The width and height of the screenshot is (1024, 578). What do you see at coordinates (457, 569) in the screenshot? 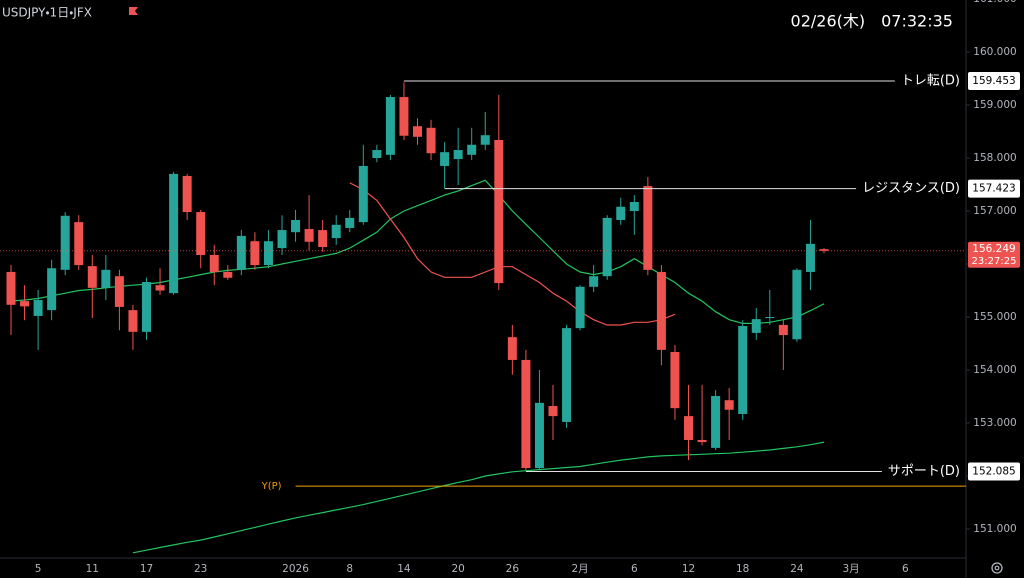
I see `x-tick-label: 20` at bounding box center [457, 569].